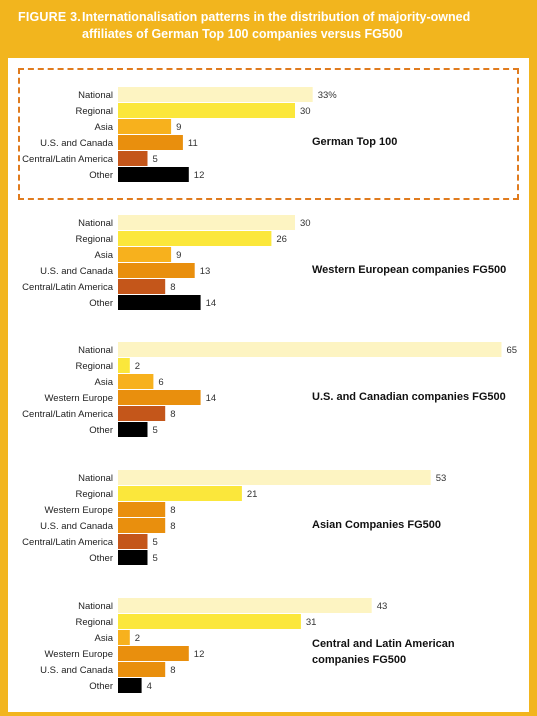 The image size is (537, 716). I want to click on value-label: 26, so click(281, 239).